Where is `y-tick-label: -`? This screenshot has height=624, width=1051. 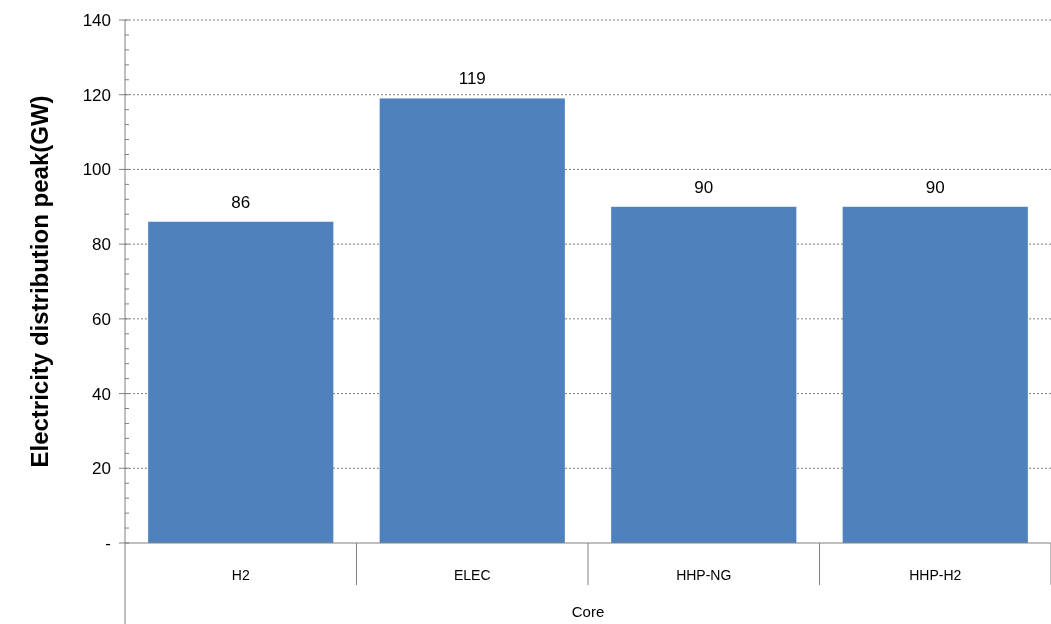
y-tick-label: - is located at coordinates (108, 543).